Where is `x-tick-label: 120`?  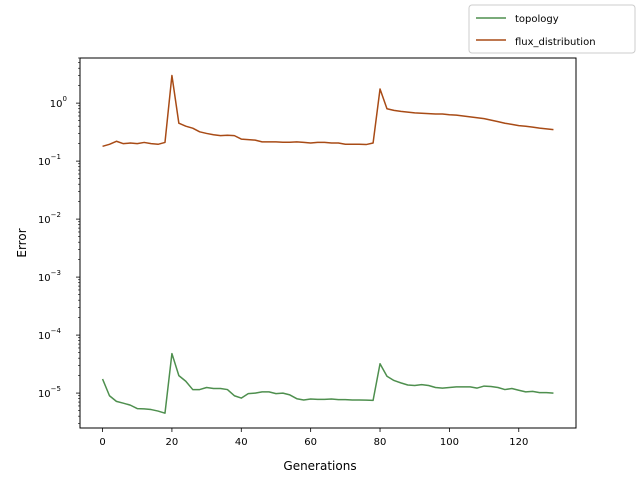 x-tick-label: 120 is located at coordinates (518, 442).